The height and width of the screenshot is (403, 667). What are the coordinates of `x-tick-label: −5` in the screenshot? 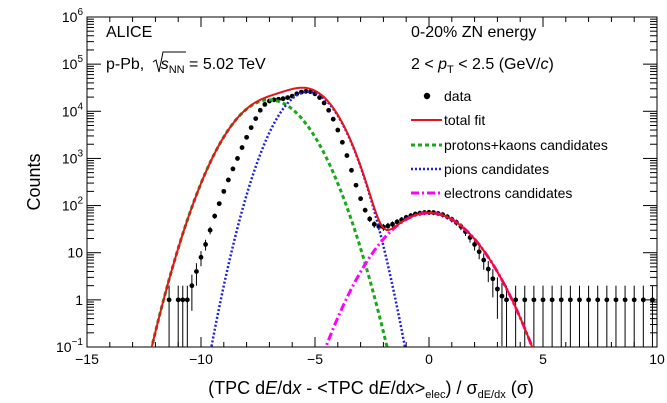 It's located at (315, 359).